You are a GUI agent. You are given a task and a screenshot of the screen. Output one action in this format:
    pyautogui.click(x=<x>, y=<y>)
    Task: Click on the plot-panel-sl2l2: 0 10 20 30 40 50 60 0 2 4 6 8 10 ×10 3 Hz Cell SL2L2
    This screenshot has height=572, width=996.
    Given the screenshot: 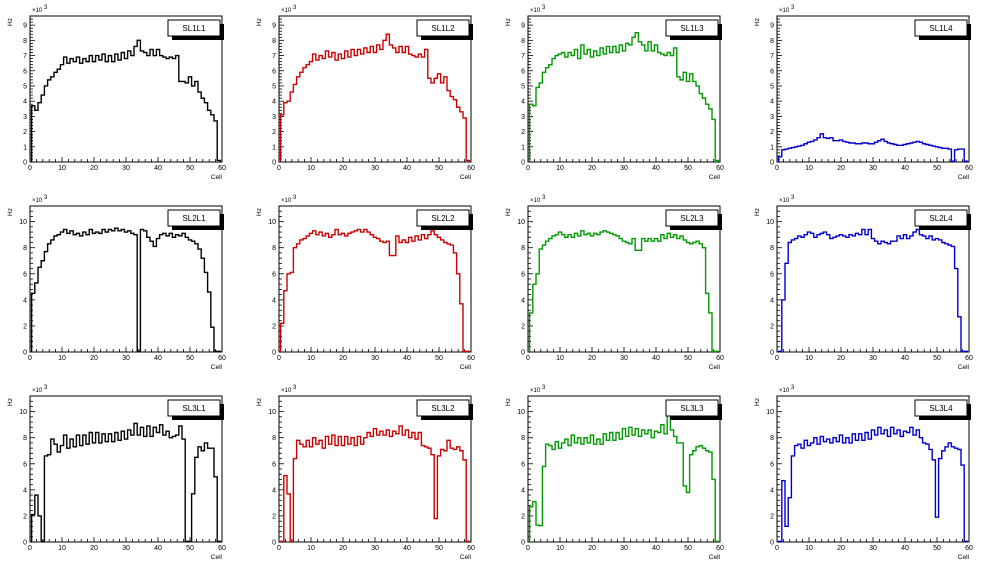 What is the action you would take?
    pyautogui.click(x=373, y=285)
    